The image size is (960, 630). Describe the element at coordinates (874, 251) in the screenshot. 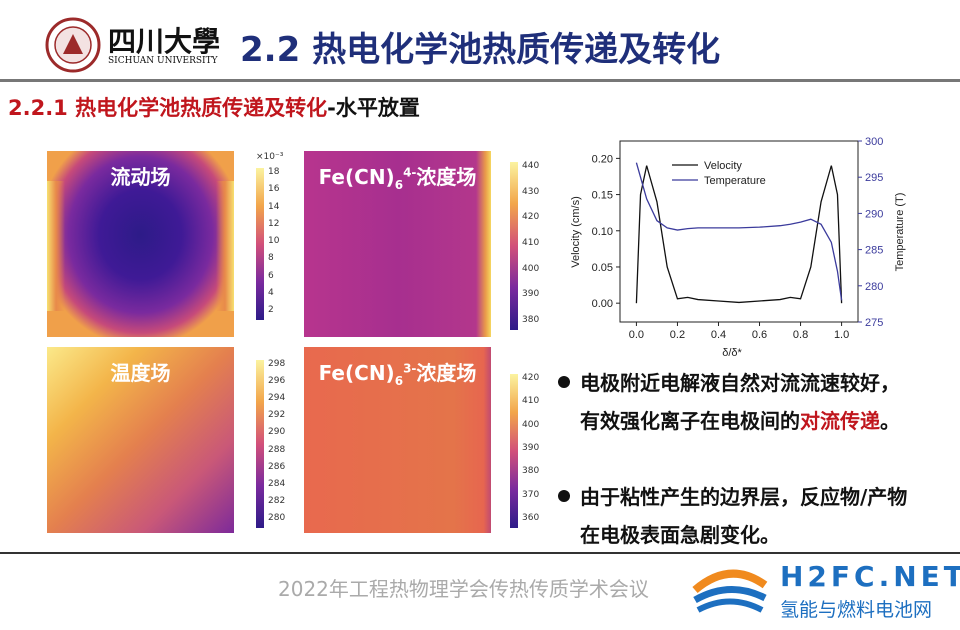

I see `y2-tick-label: 285` at that location.